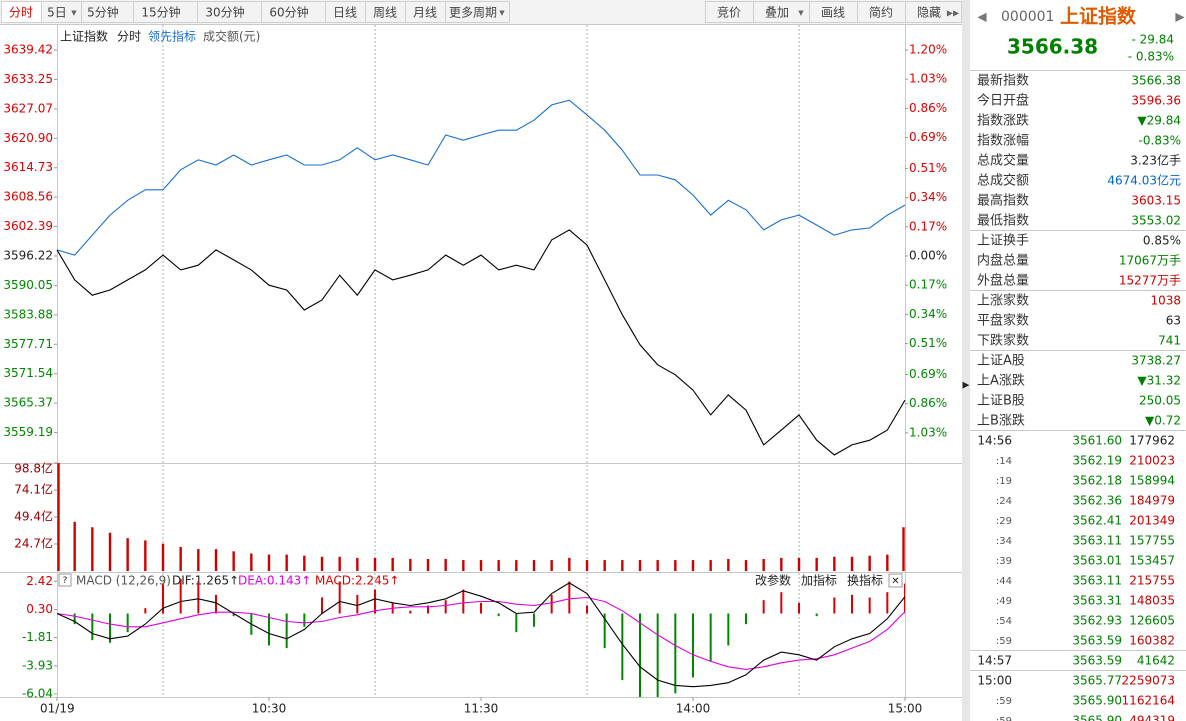 The image size is (1186, 721). I want to click on y-tick-label: 3559.19, so click(28, 432).